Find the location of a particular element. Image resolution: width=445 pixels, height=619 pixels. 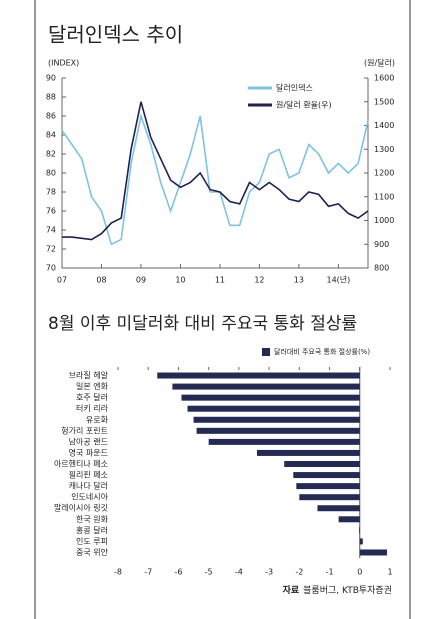

x-tick-label: -3 is located at coordinates (269, 572).